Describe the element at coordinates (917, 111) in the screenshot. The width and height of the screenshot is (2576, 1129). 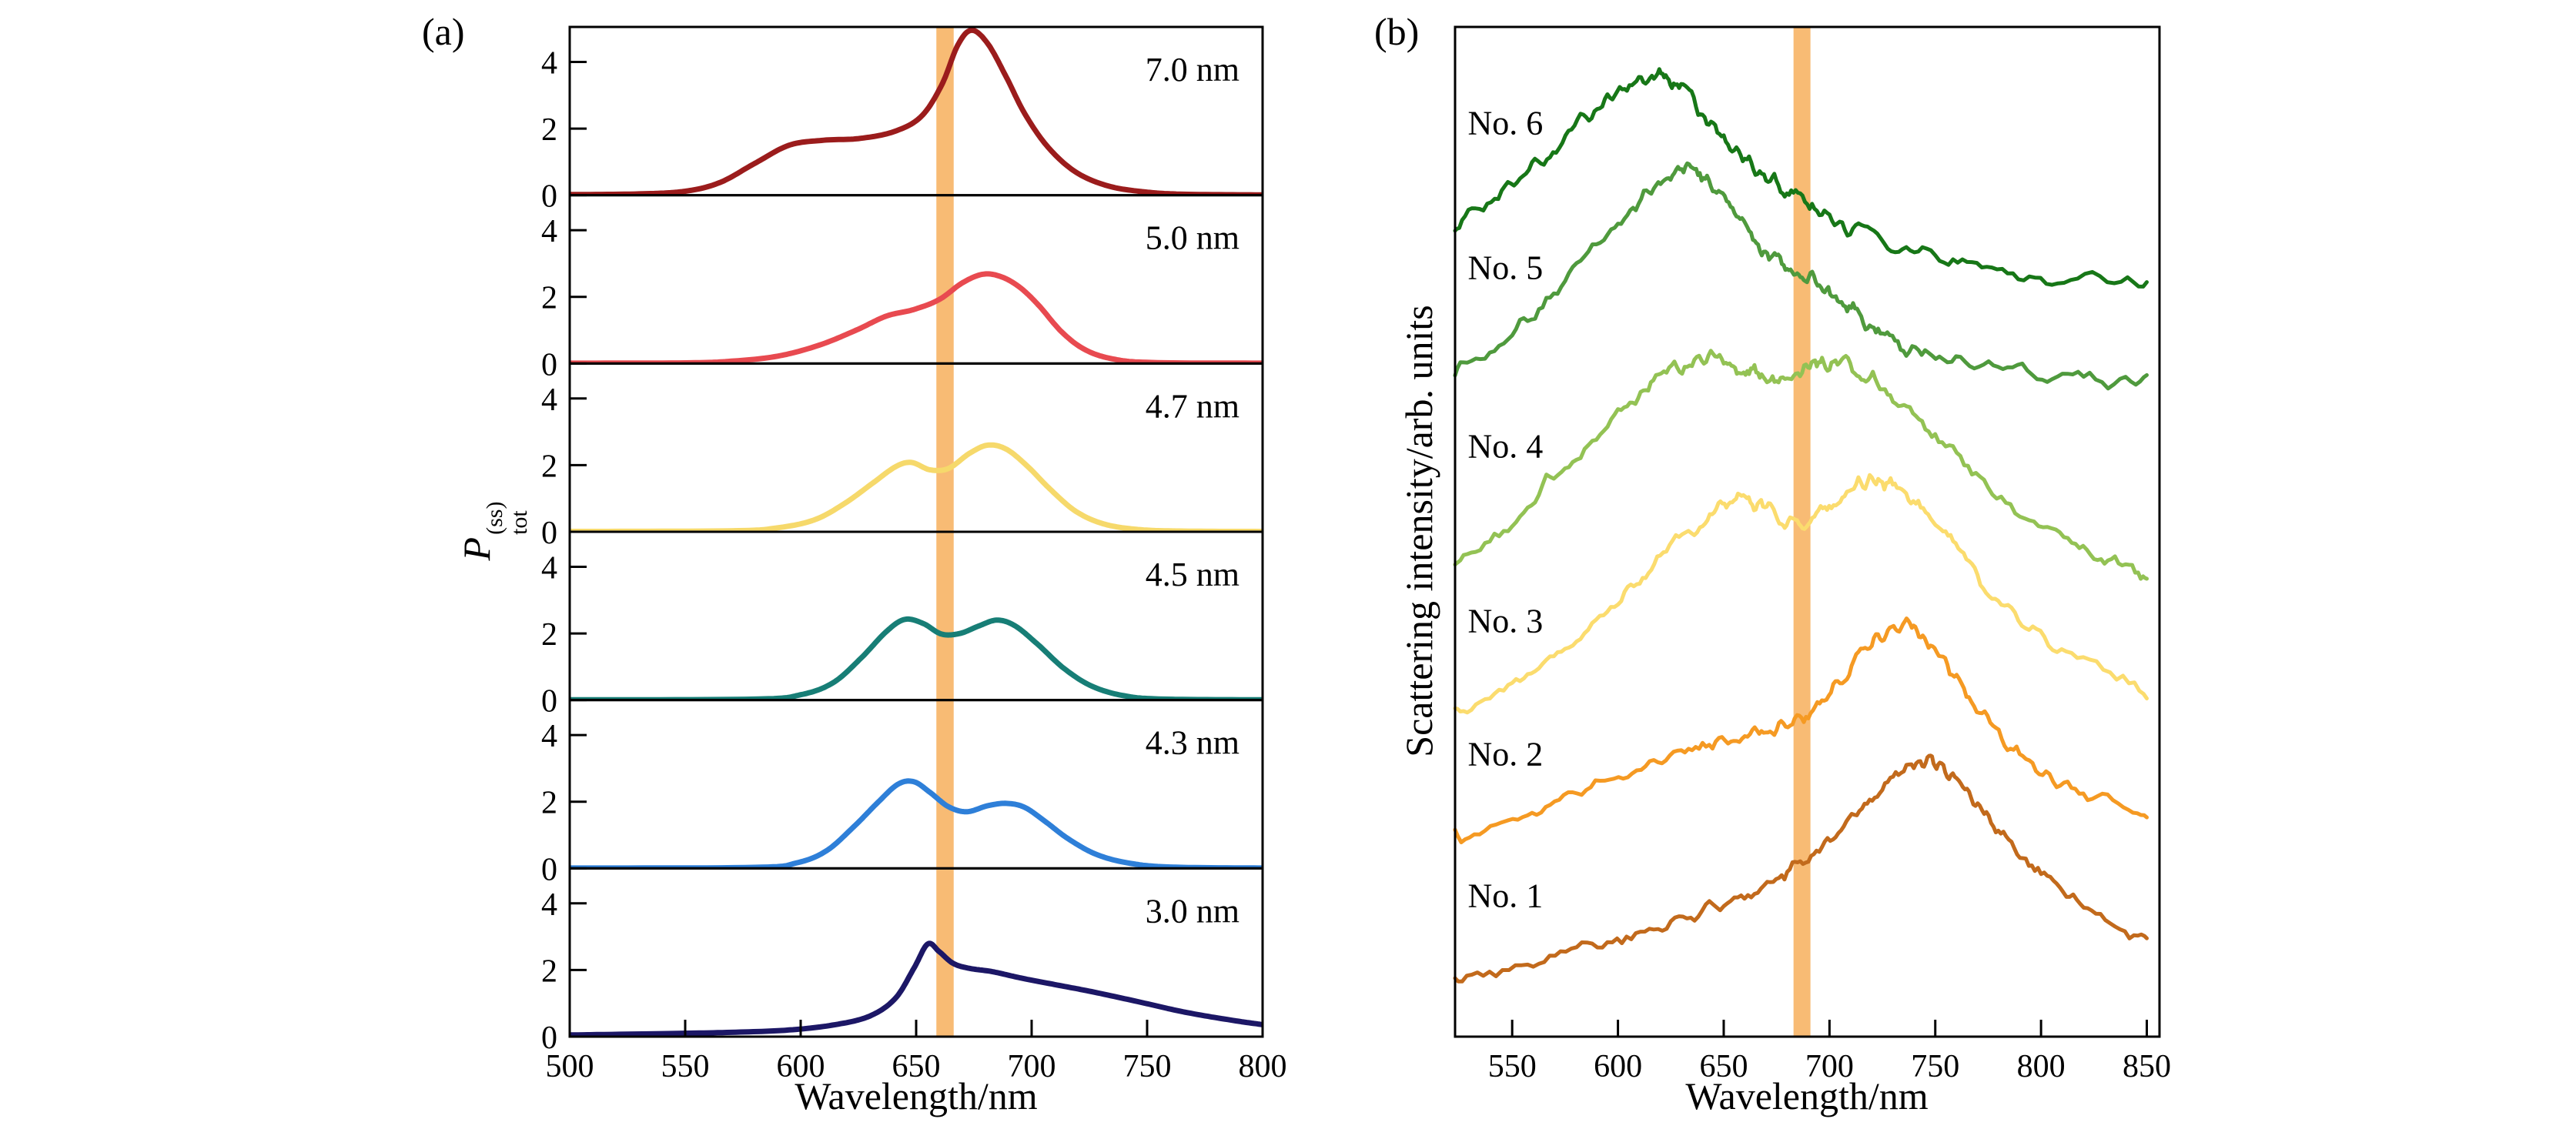
I see `spectrum-curve-7.0-nm` at that location.